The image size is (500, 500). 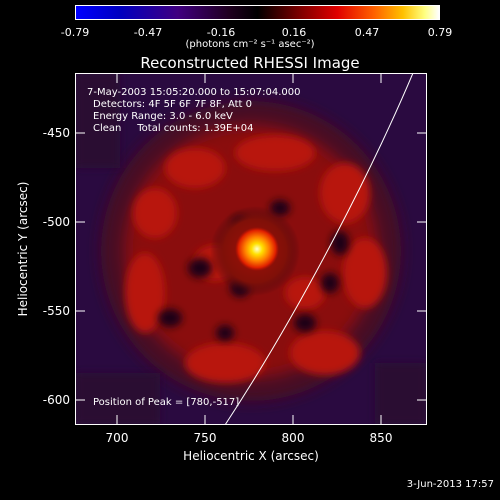 What do you see at coordinates (23, 249) in the screenshot?
I see `y-axis-label: Heliocentric Y (arcsec)` at bounding box center [23, 249].